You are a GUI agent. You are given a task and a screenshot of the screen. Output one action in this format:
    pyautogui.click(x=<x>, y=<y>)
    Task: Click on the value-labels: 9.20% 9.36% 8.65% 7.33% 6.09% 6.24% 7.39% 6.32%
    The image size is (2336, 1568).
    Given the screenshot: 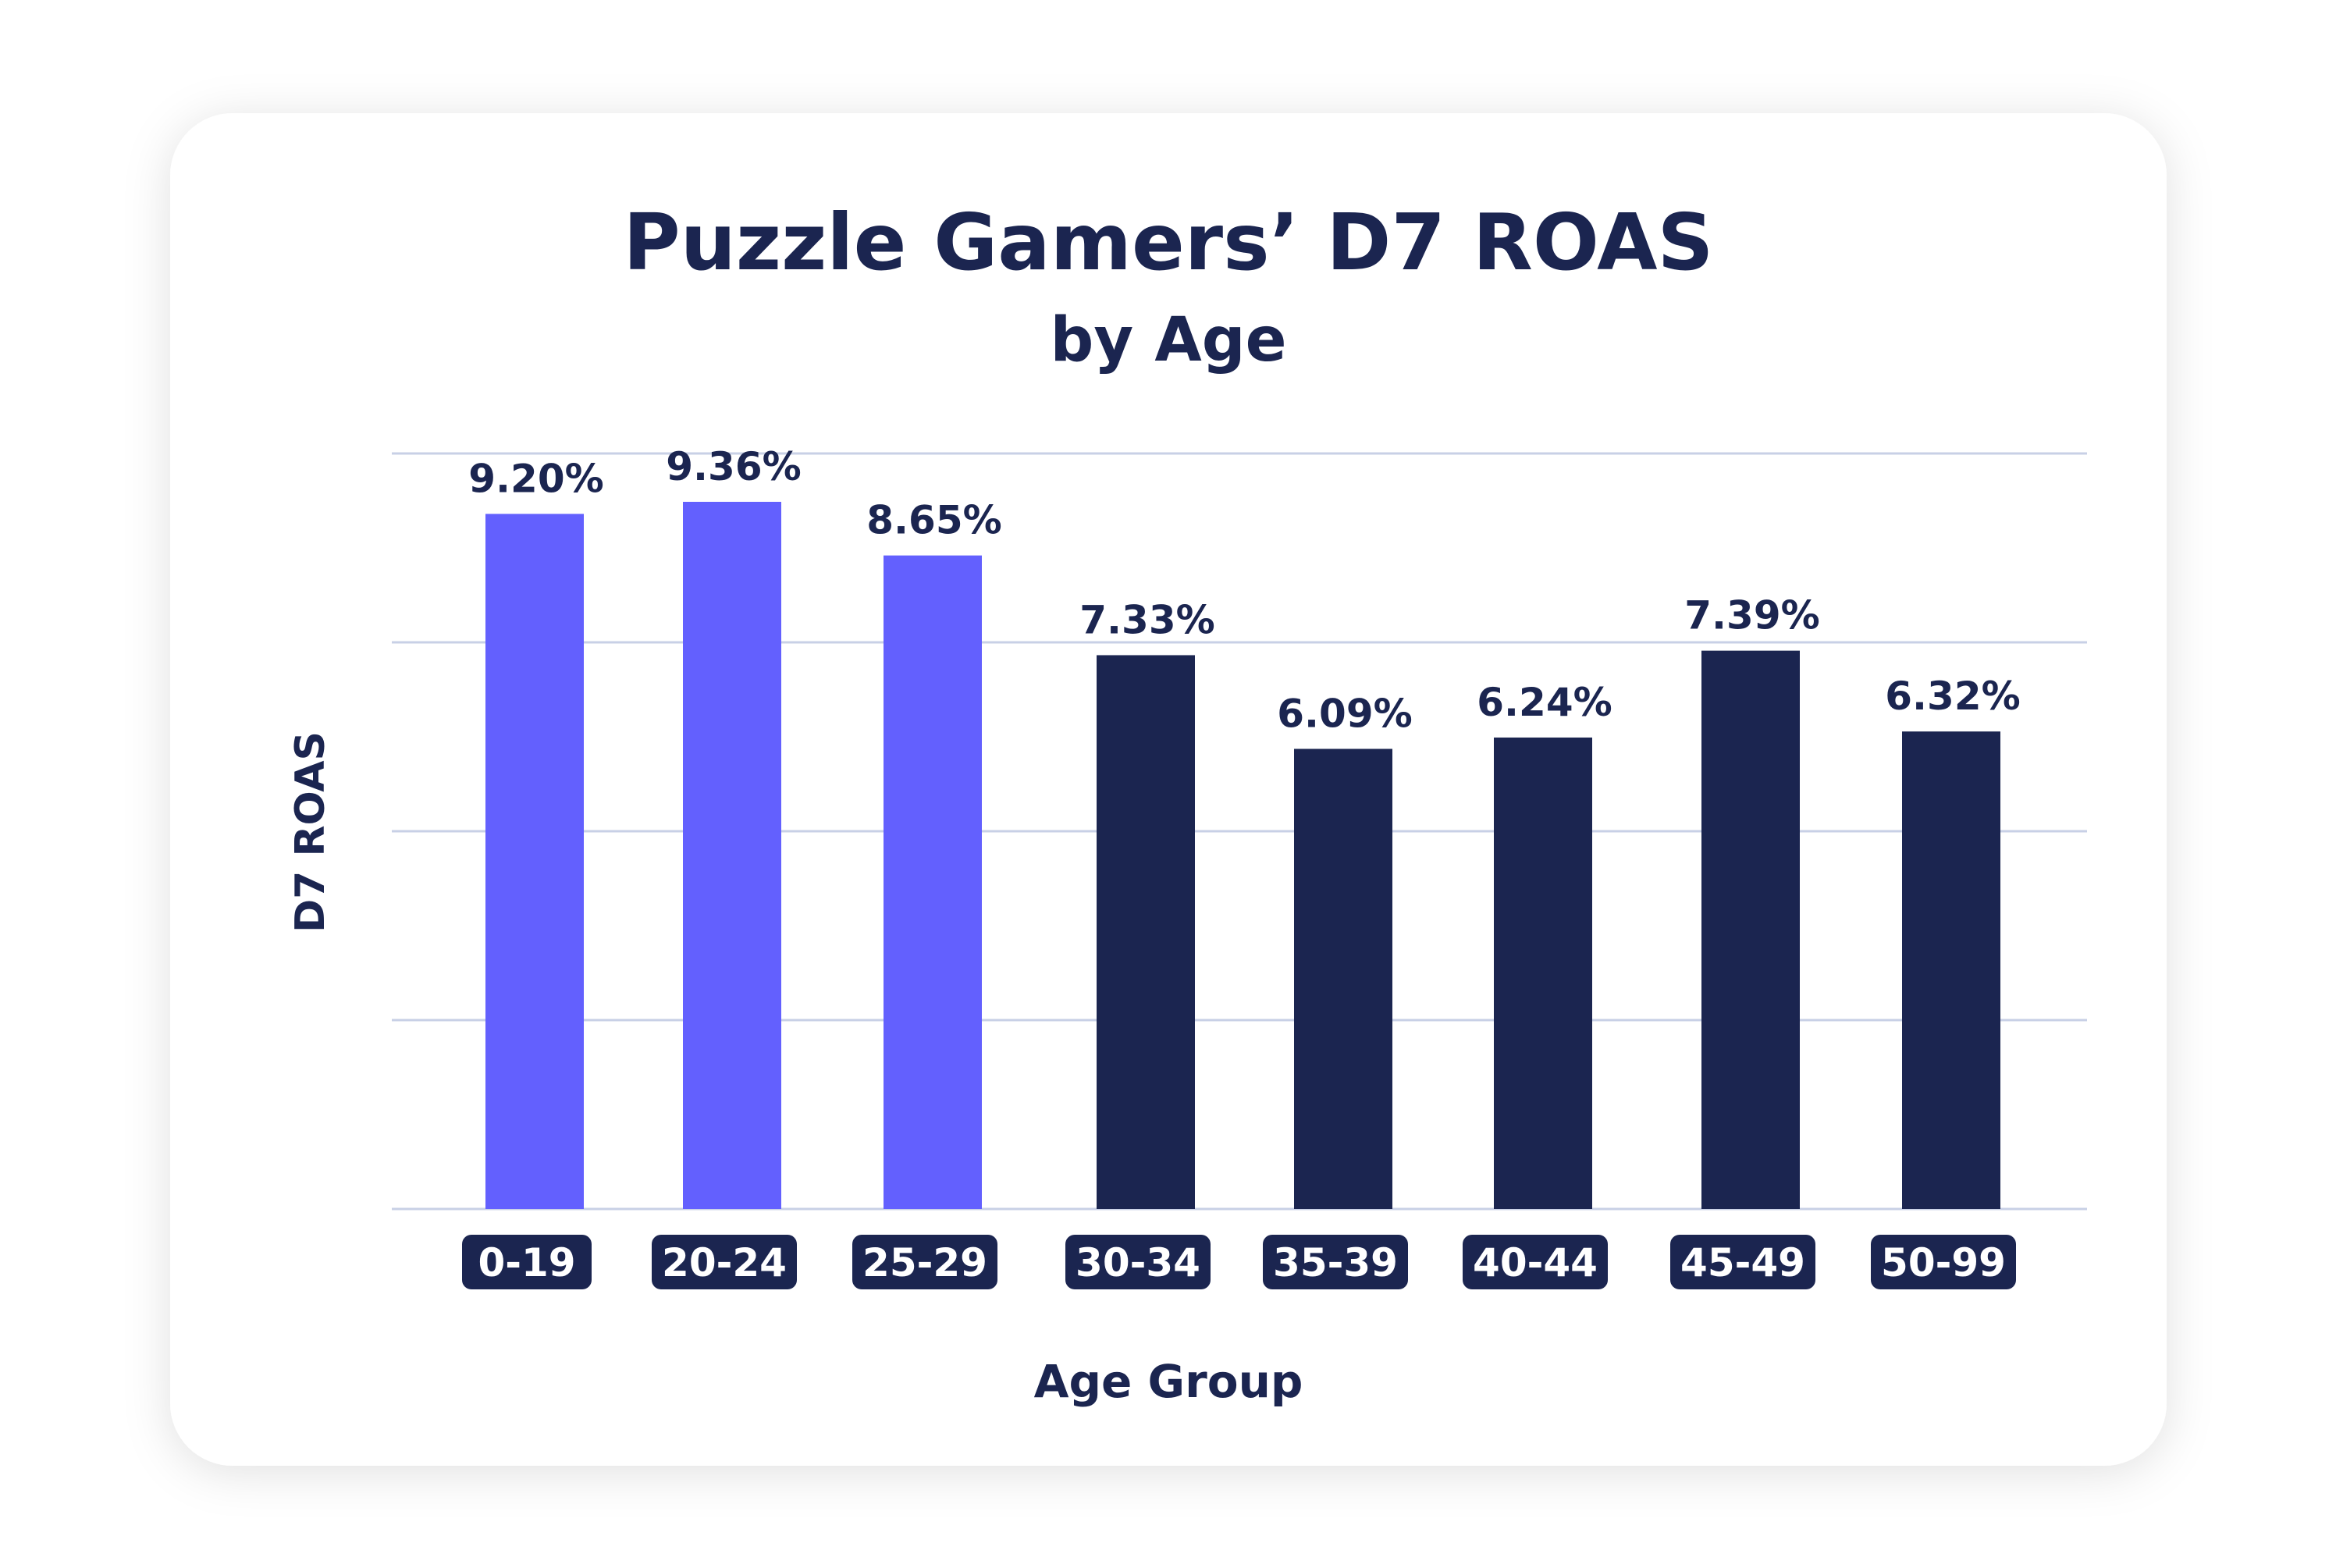 What is the action you would take?
    pyautogui.click(x=1244, y=590)
    